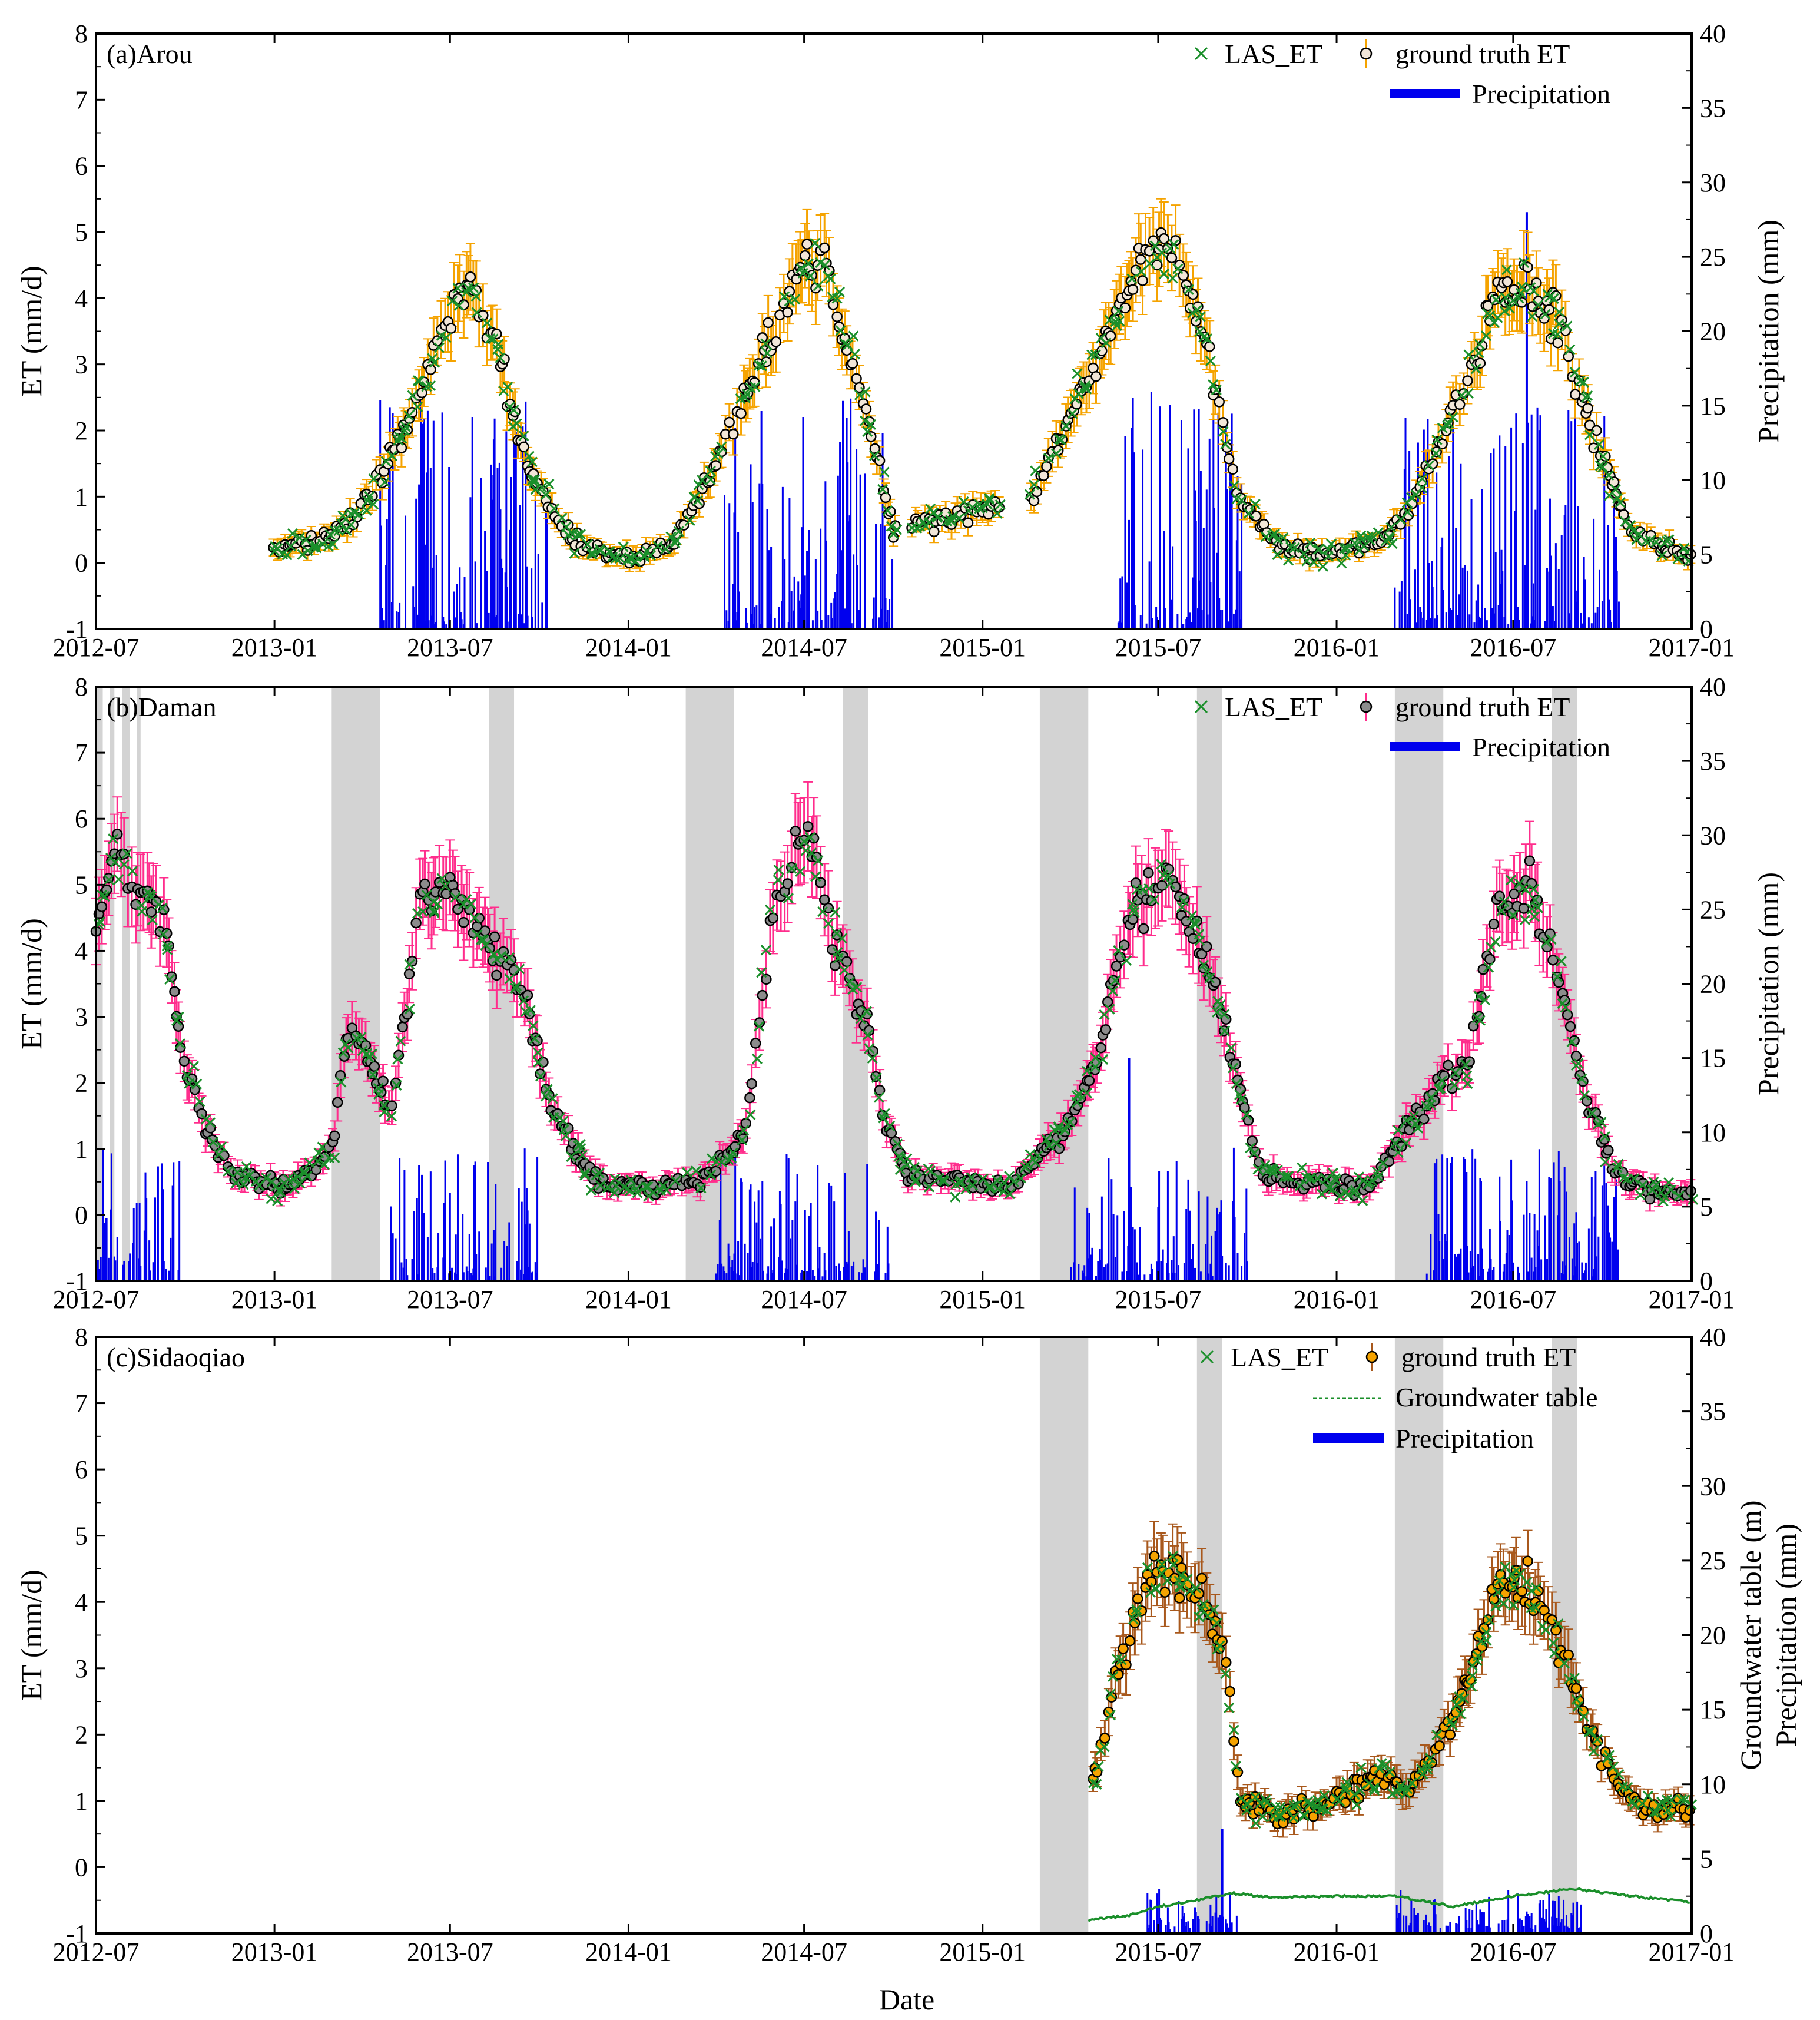 The width and height of the screenshot is (1820, 2020). I want to click on y2-axis-label: Precipitation (mm), so click(1768, 331).